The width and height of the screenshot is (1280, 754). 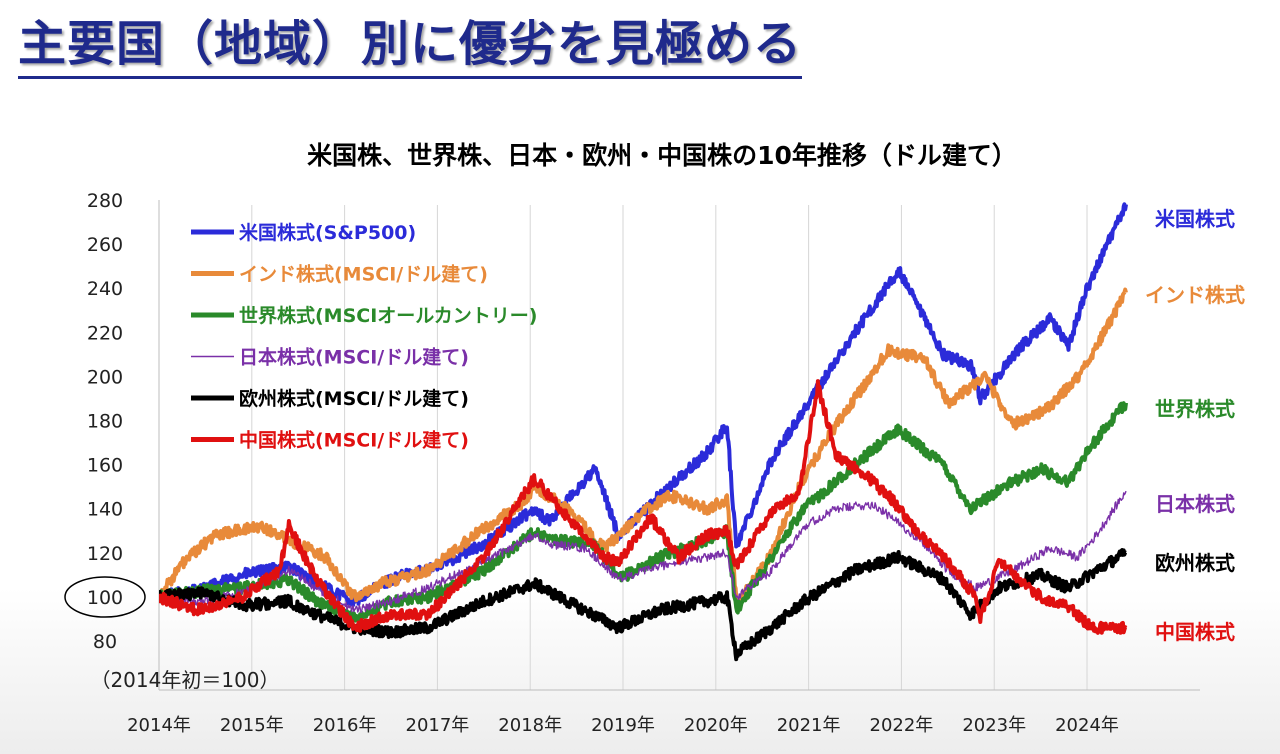 What do you see at coordinates (1195, 409) in the screenshot?
I see `series-end-label: 世界株式` at bounding box center [1195, 409].